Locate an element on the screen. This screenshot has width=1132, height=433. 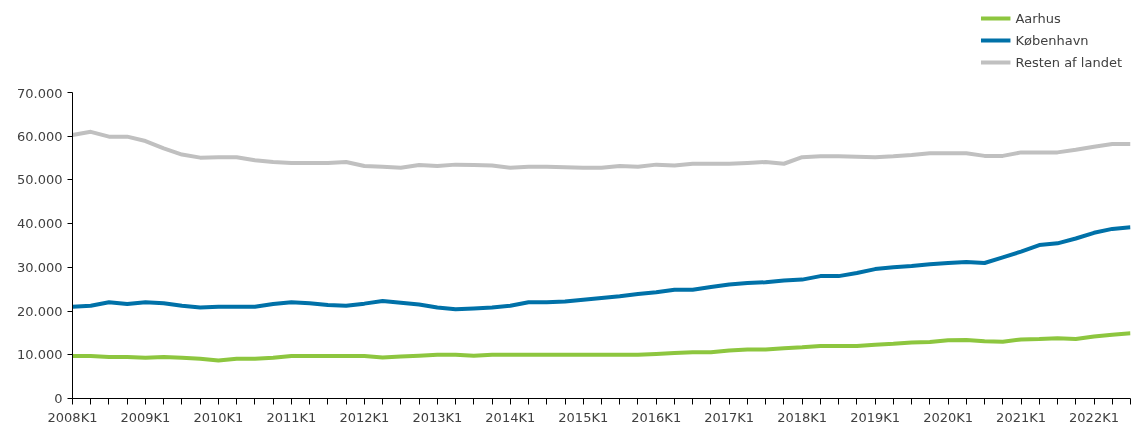
x-tick-label: 2017K1 is located at coordinates (729, 417).